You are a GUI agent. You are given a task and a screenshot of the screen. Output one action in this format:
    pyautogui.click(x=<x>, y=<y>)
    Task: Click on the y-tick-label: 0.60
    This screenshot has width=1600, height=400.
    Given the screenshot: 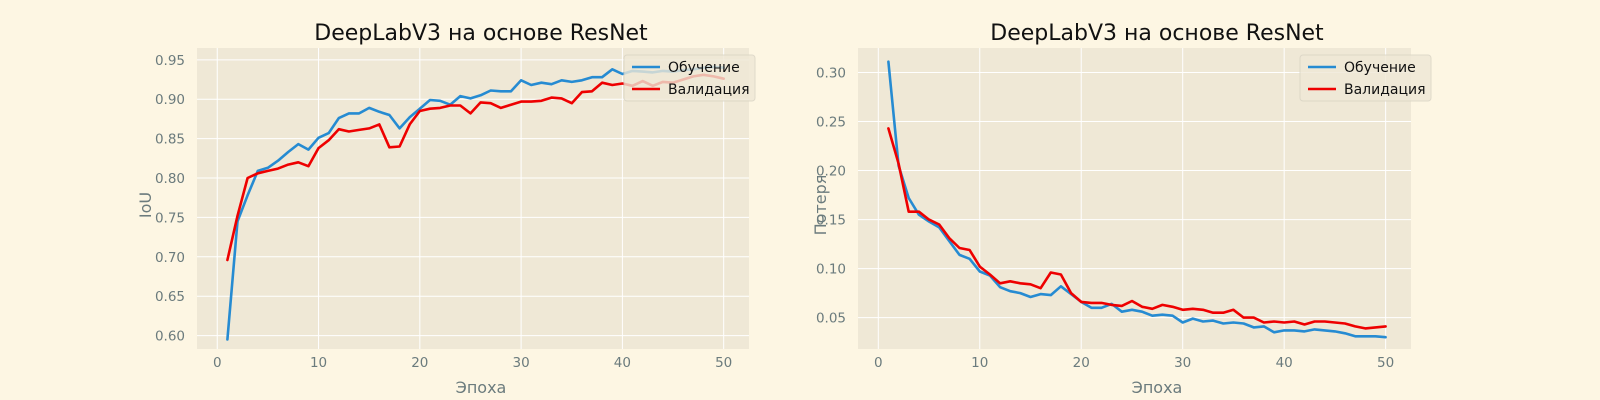 What is the action you would take?
    pyautogui.click(x=170, y=337)
    